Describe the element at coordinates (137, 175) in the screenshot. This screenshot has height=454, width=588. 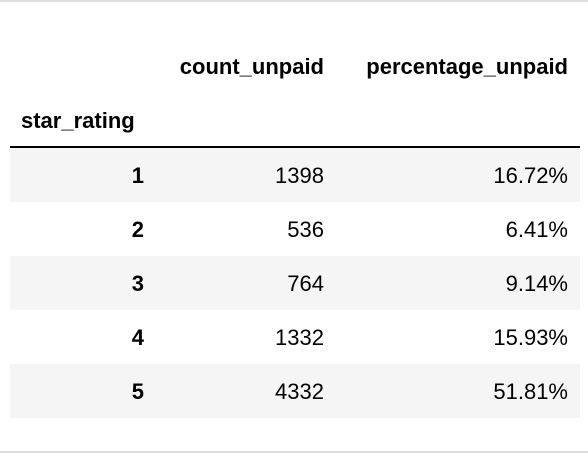
I see `row-index: 1` at that location.